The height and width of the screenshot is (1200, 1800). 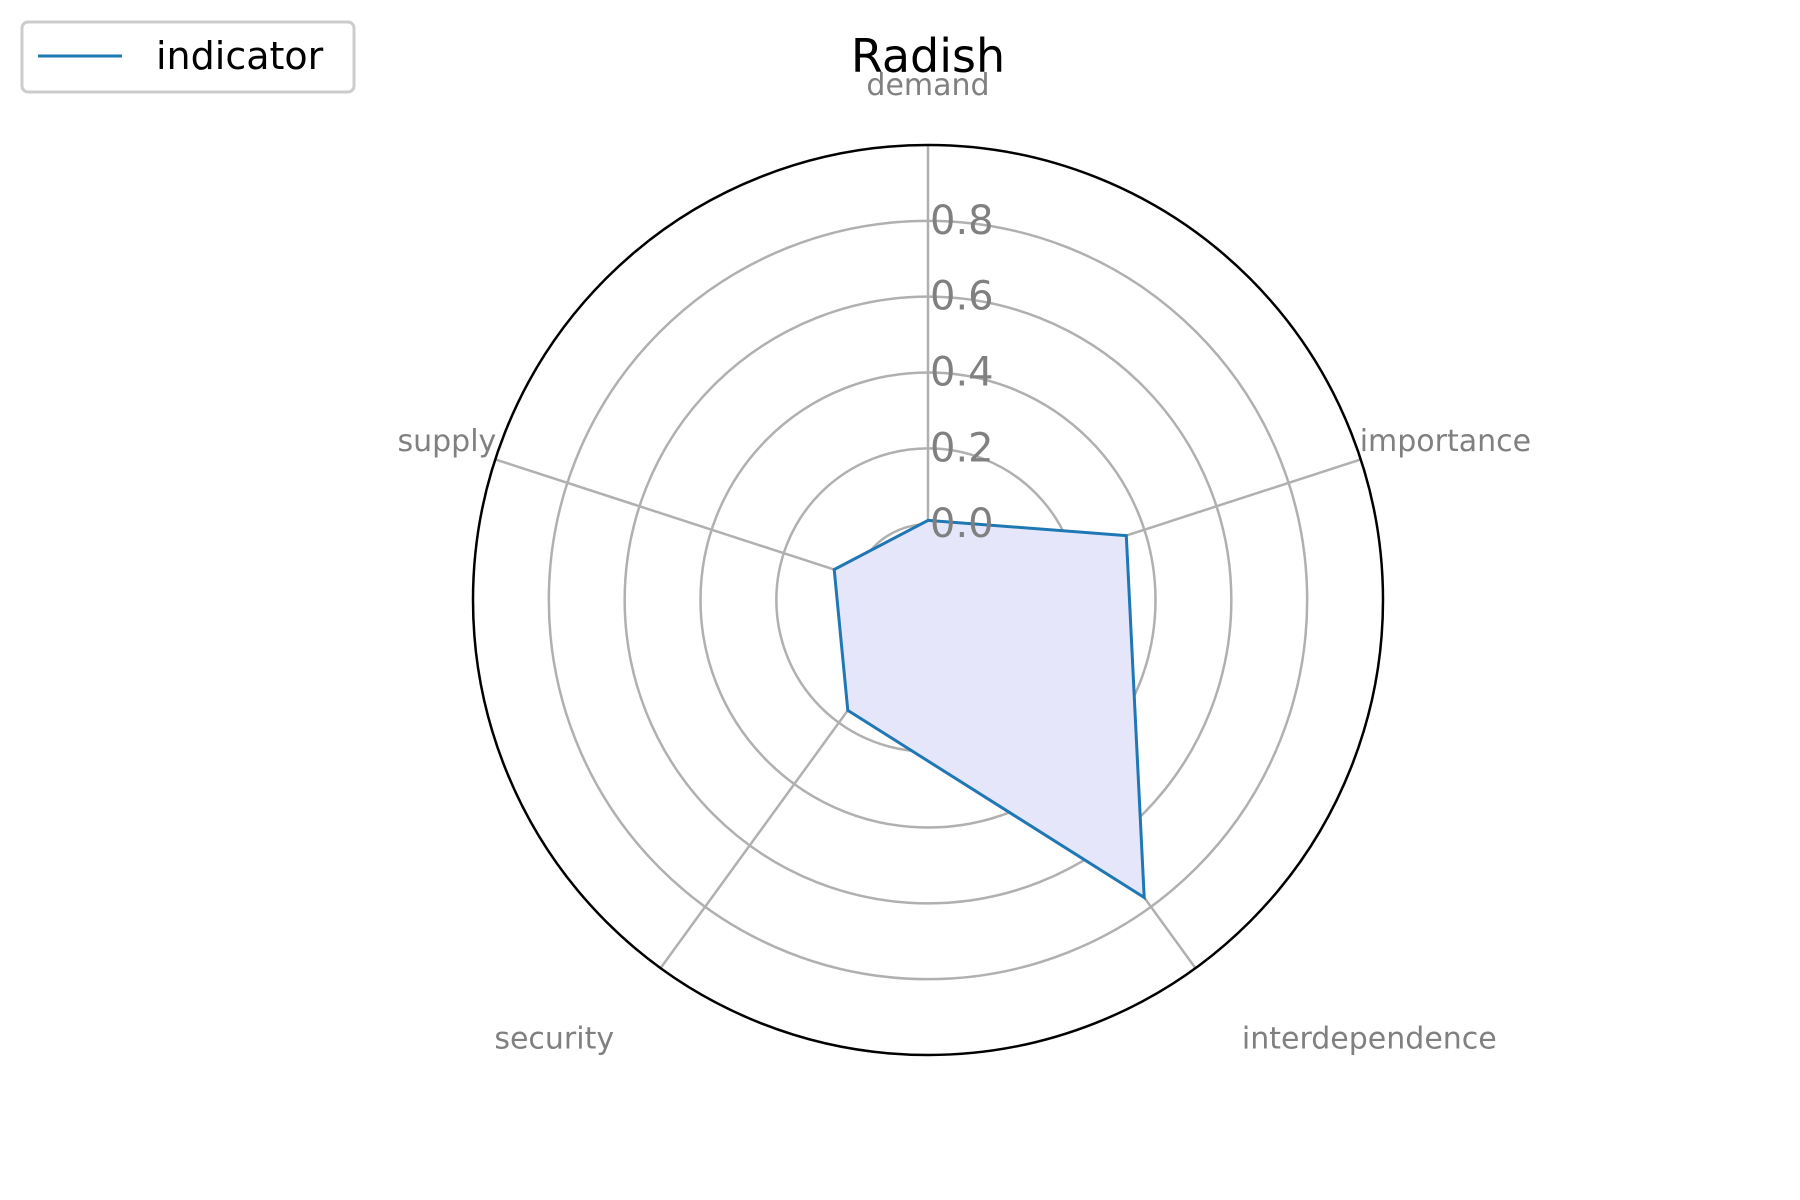 I want to click on series-layer, so click(x=989, y=709).